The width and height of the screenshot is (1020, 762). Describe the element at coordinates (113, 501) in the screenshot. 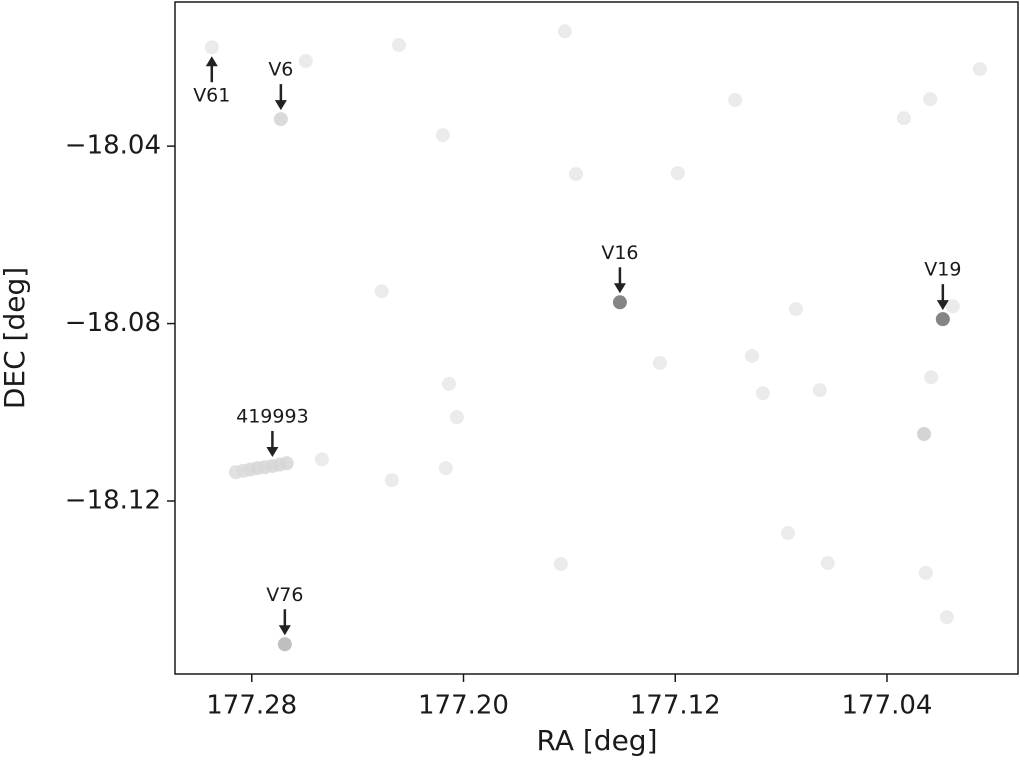

I see `y-tick-label: −18.12` at that location.